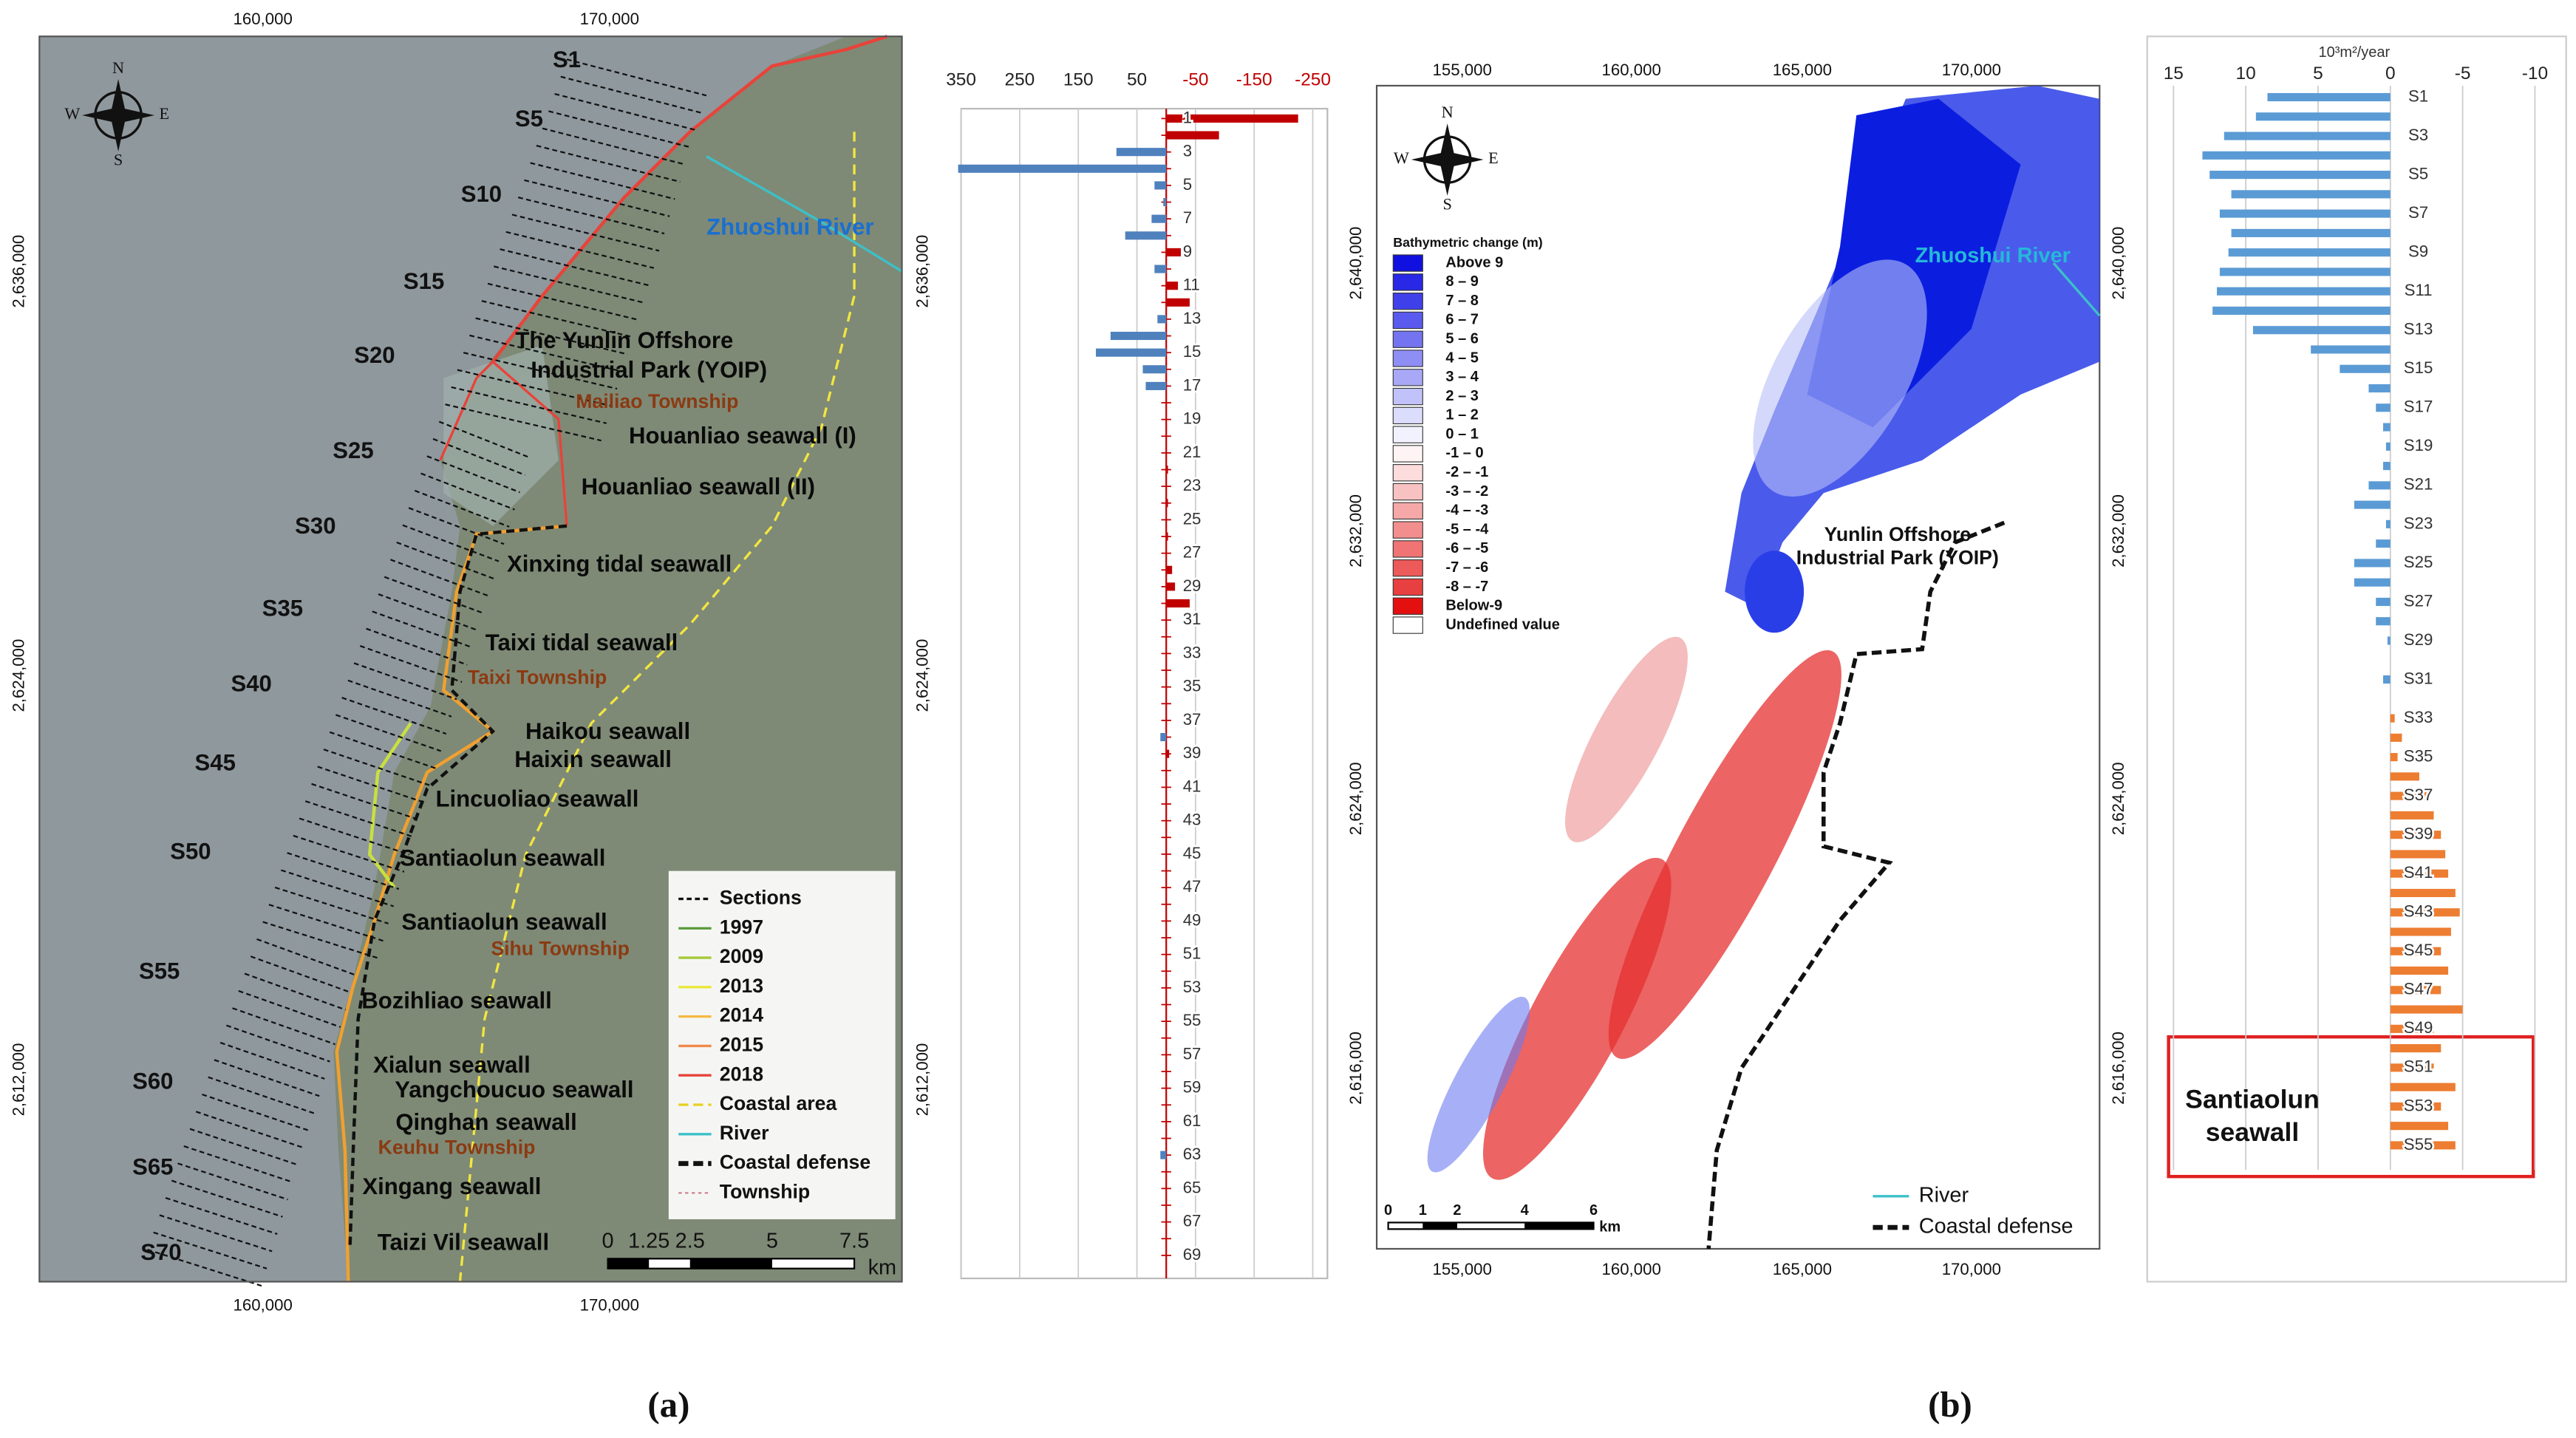 This screenshot has width=2576, height=1438. Describe the element at coordinates (2418, 834) in the screenshot. I see `category-label: S39` at that location.